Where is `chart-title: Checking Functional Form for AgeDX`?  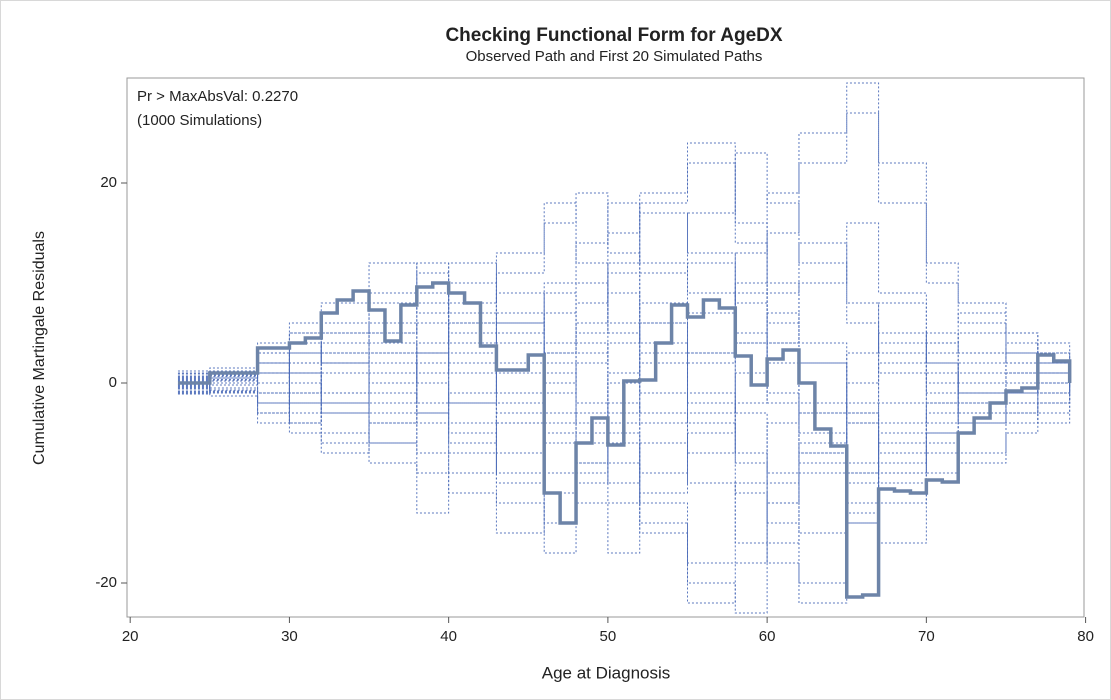 chart-title: Checking Functional Form for AgeDX is located at coordinates (613, 35).